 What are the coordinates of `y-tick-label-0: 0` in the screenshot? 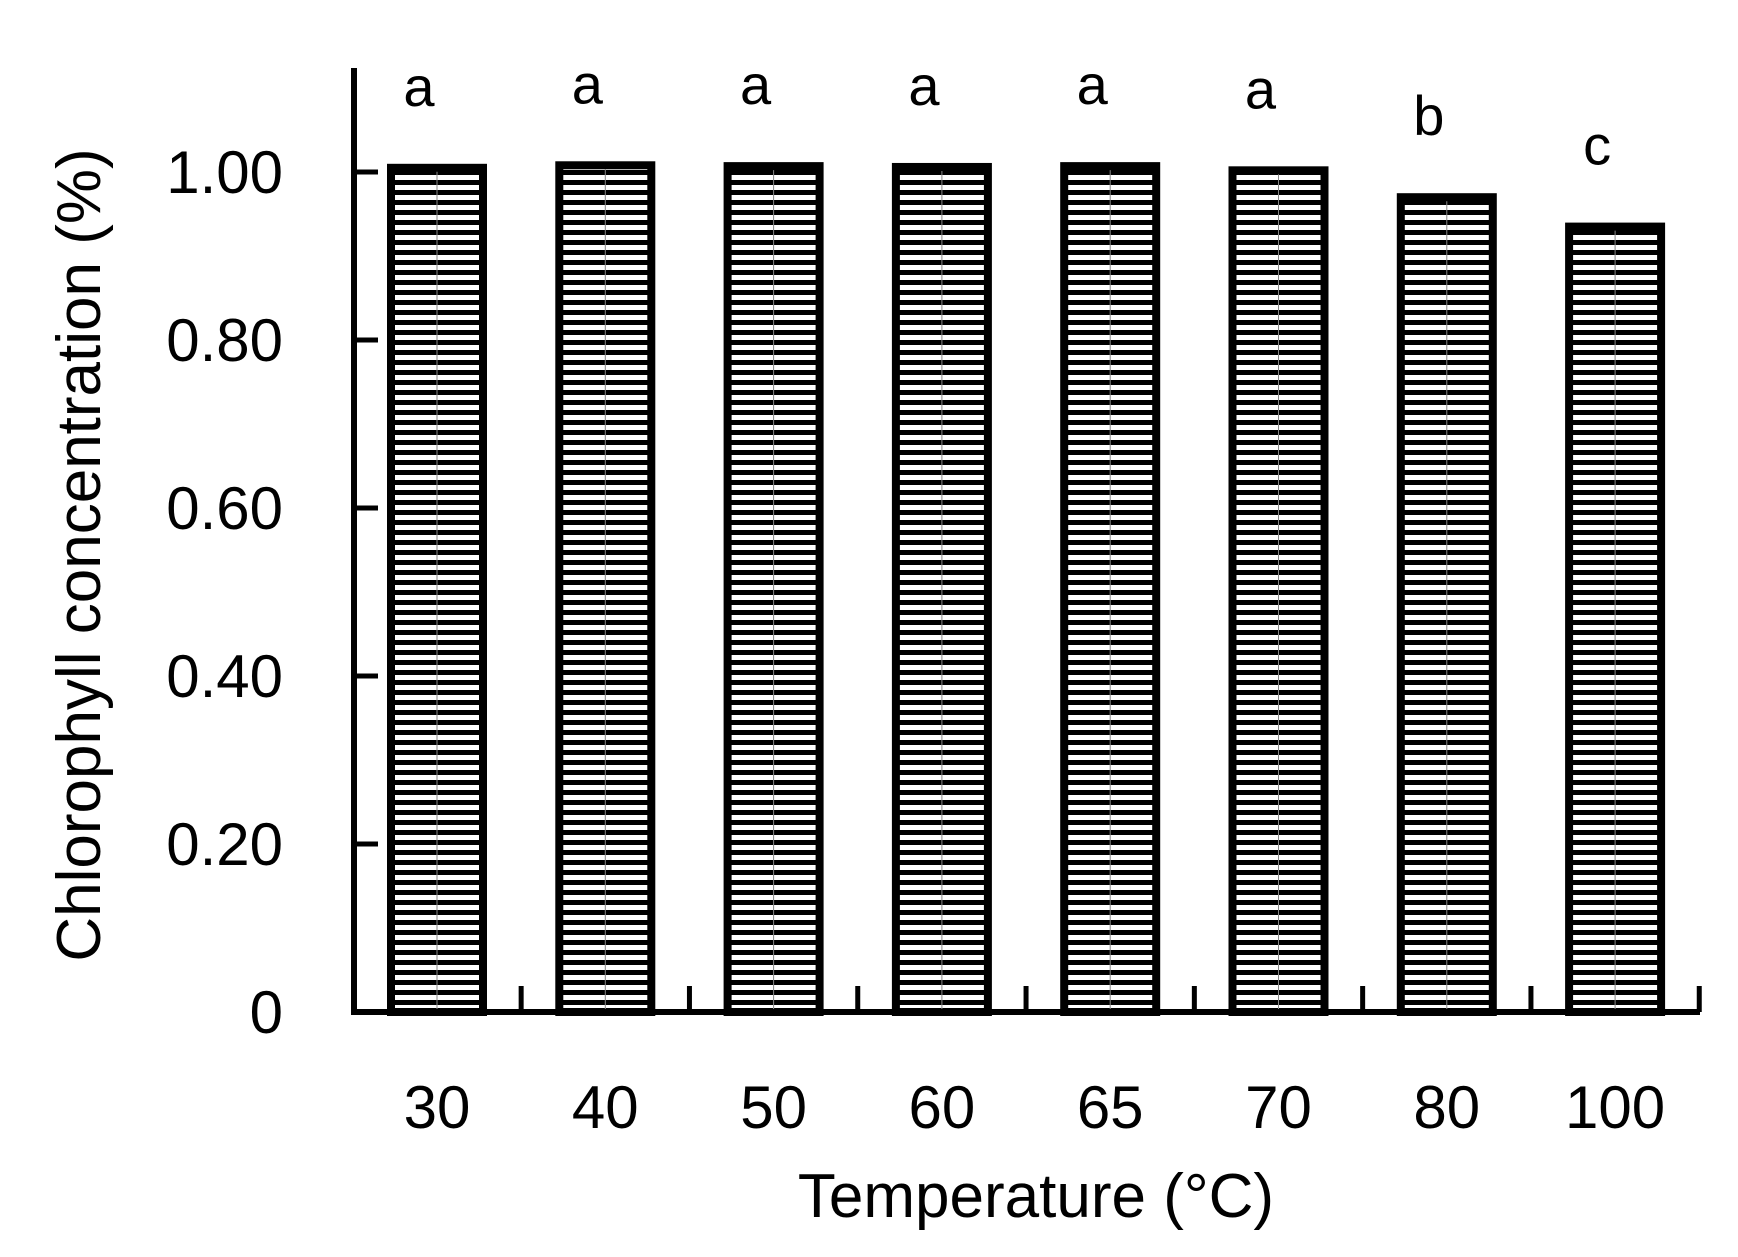 It's located at (266, 1012).